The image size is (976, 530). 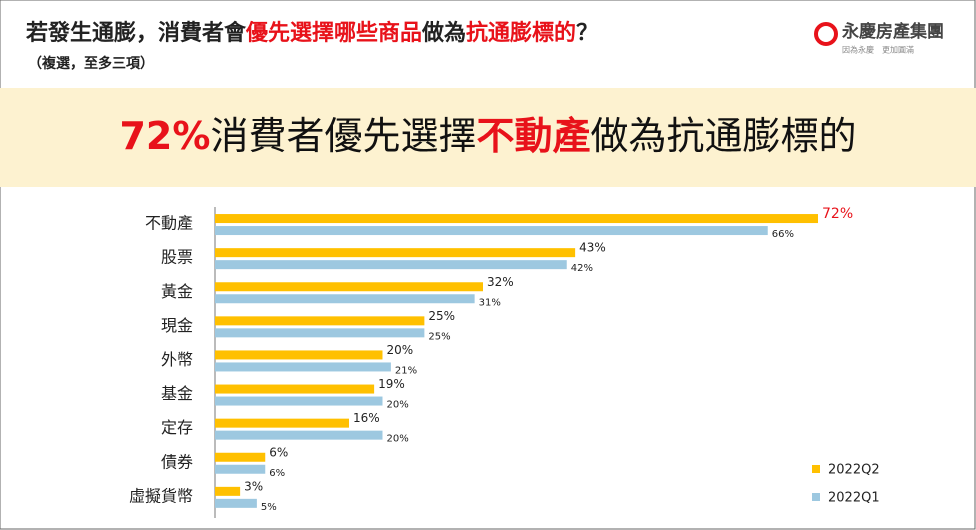 I want to click on value-label: 21%, so click(x=406, y=370).